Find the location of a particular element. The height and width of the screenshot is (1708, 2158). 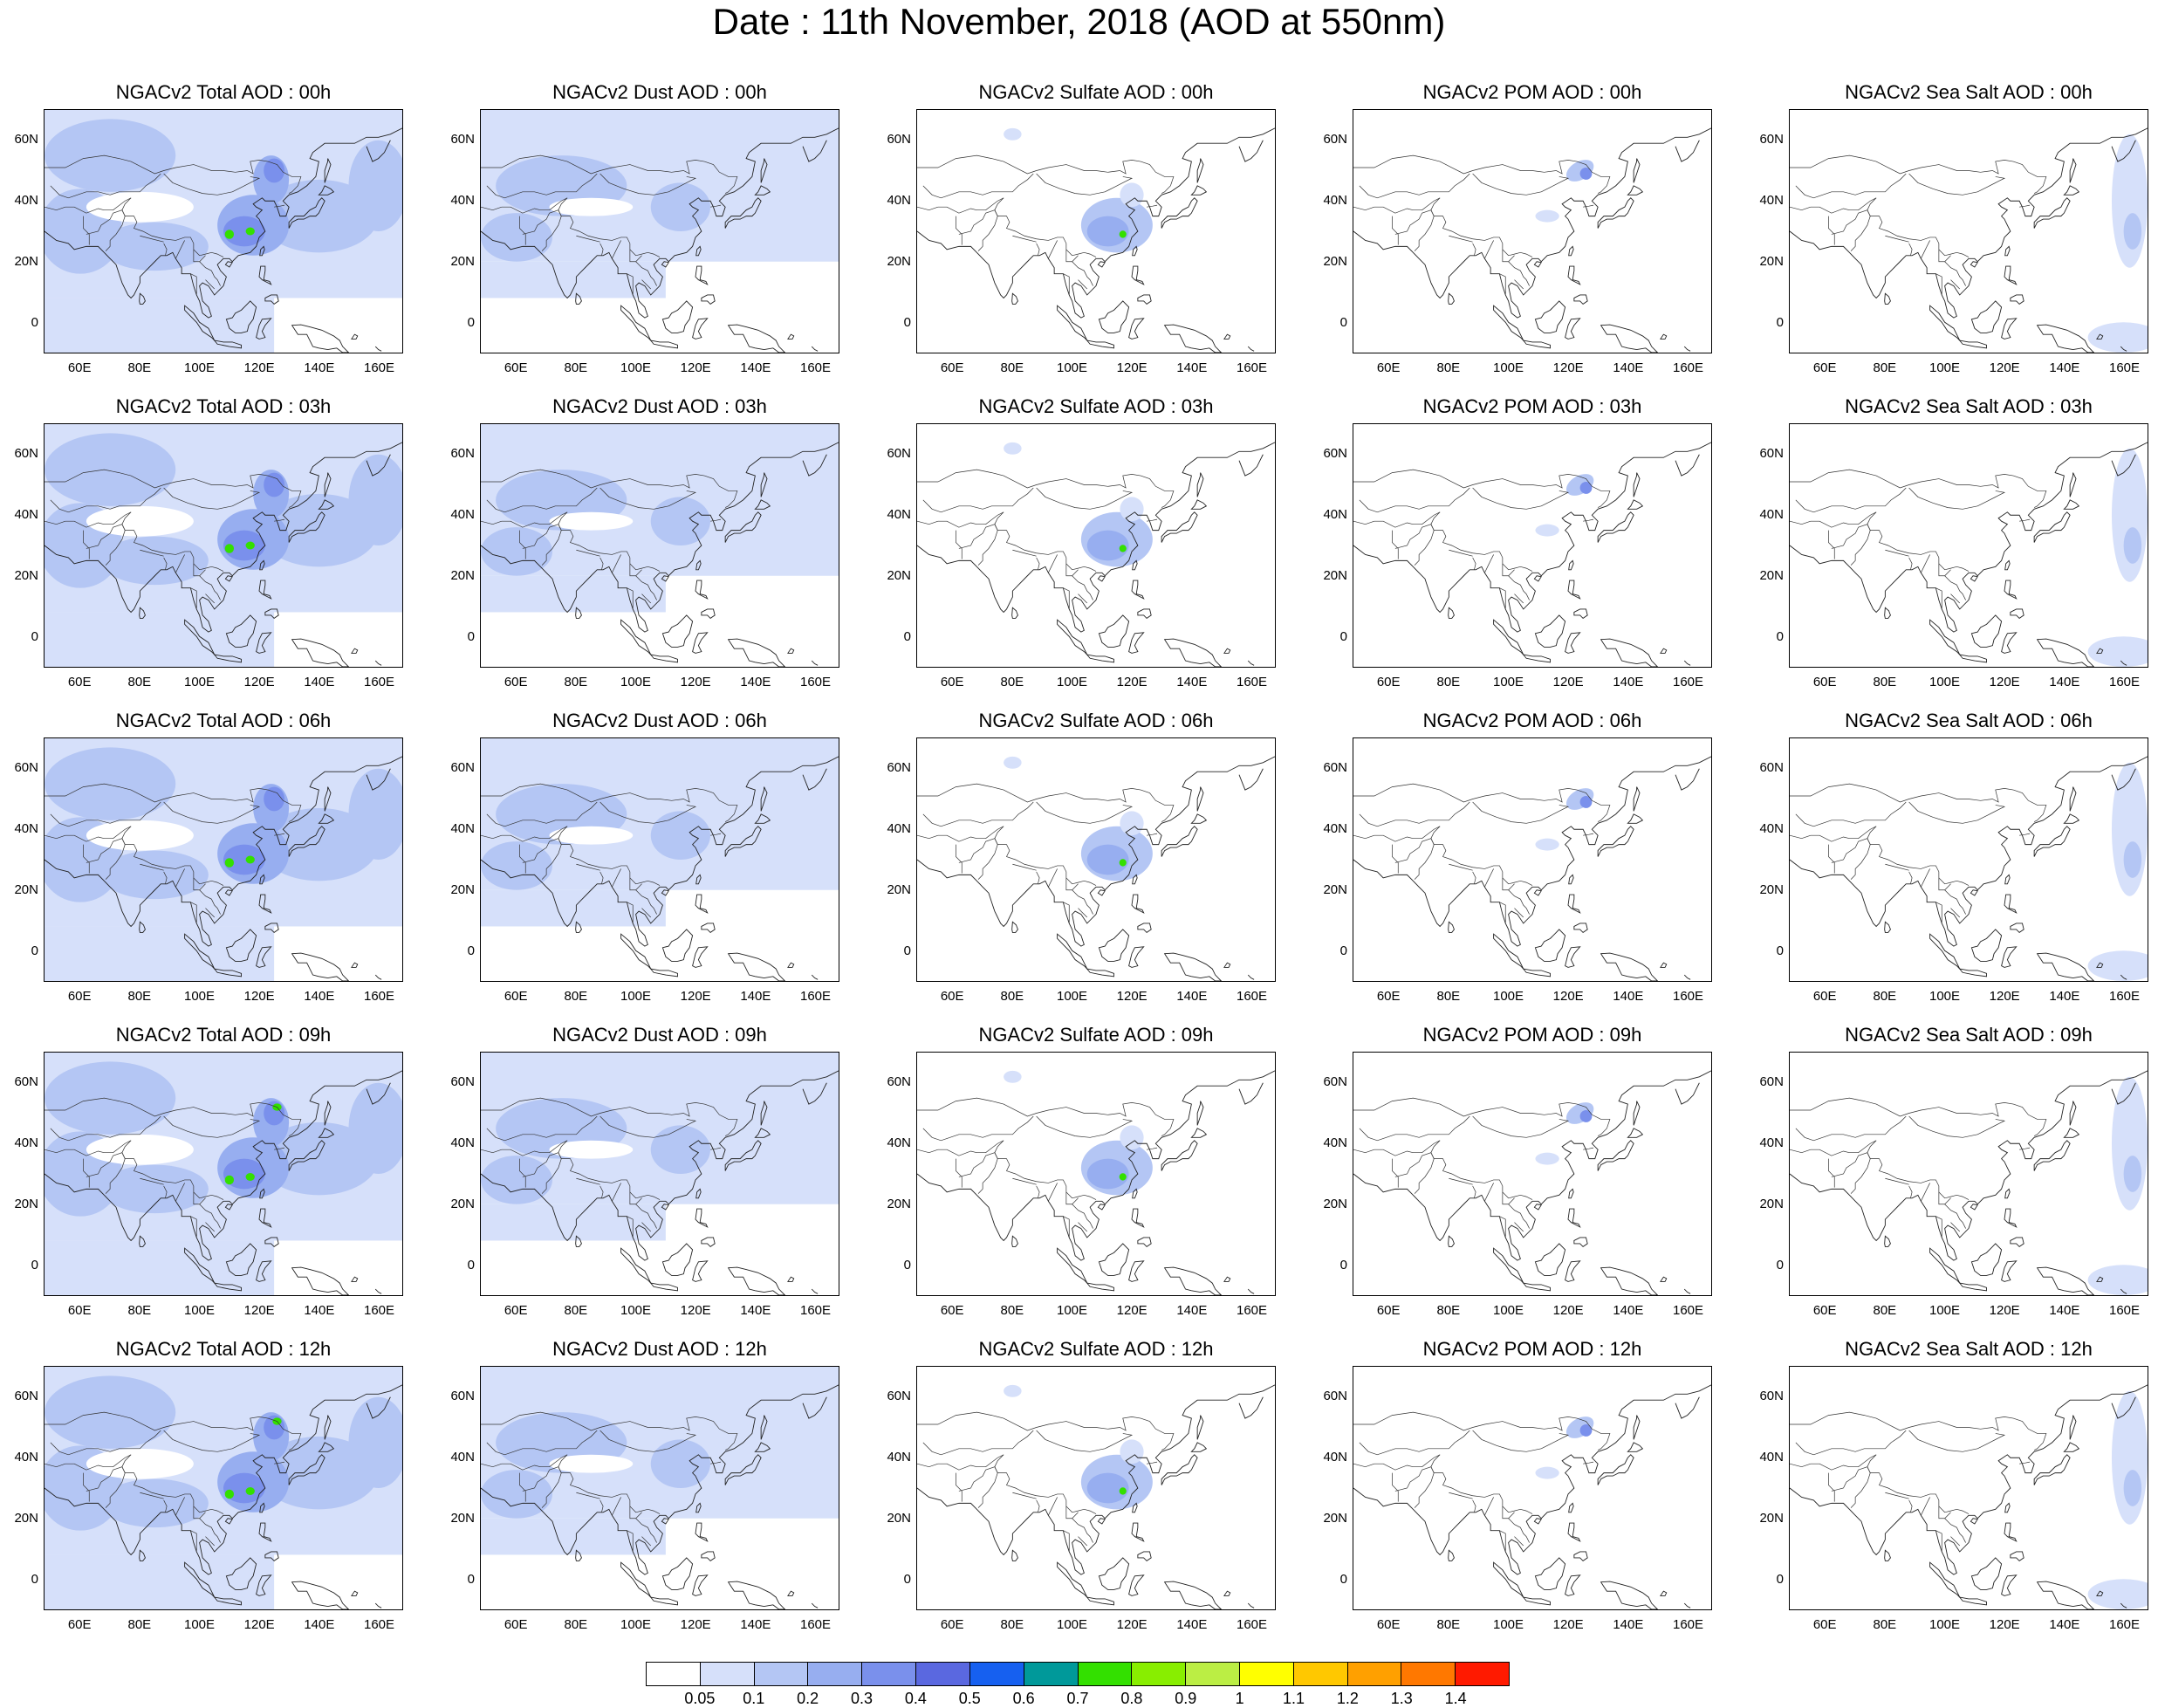

colorbar-label: 0.5 is located at coordinates (969, 1698).